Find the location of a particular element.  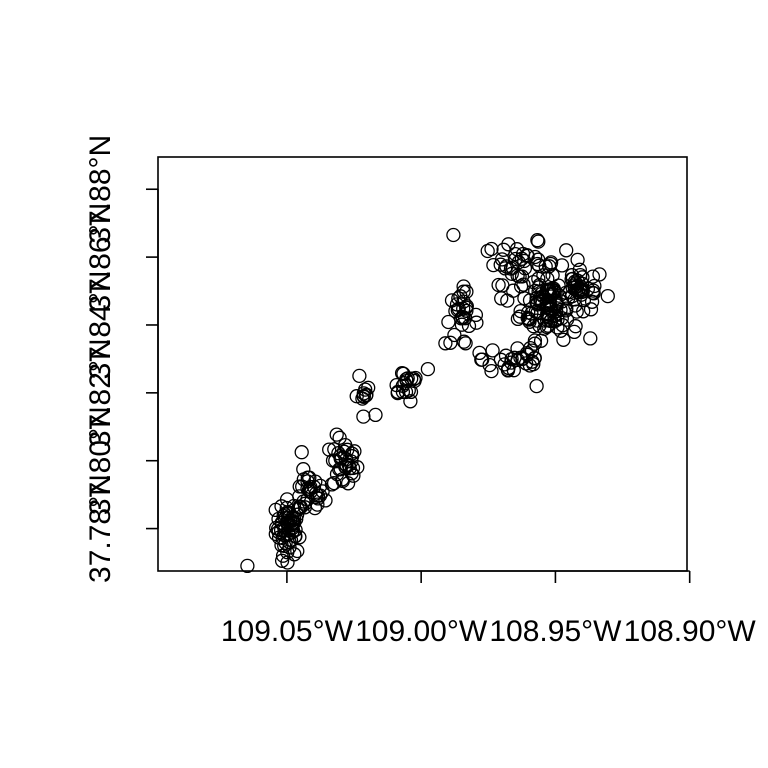

y-tick-label: 37.80°N is located at coordinates (100, 460).